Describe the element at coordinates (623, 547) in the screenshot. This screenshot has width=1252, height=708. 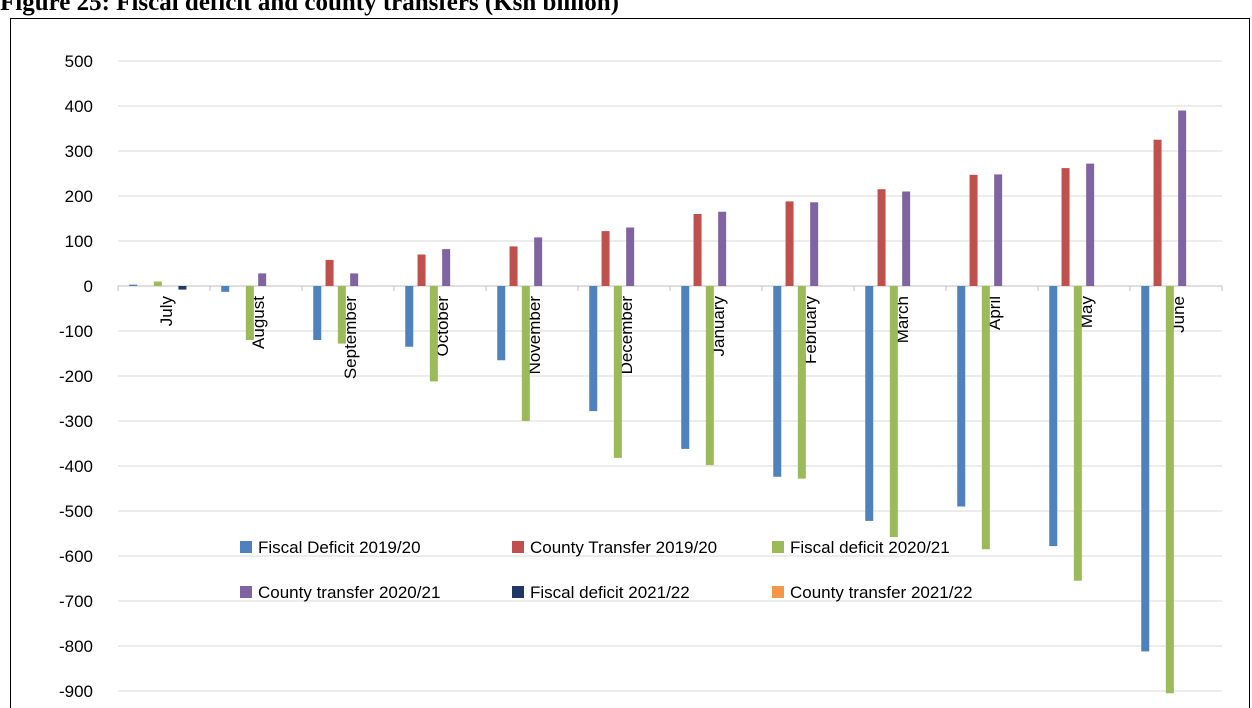
I see `legend-label: County Transfer 2019/20` at that location.